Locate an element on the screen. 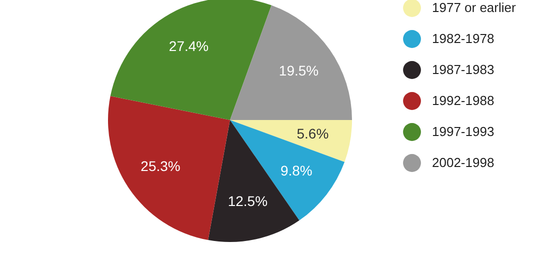  legend-label: 1987-1983 is located at coordinates (463, 69).